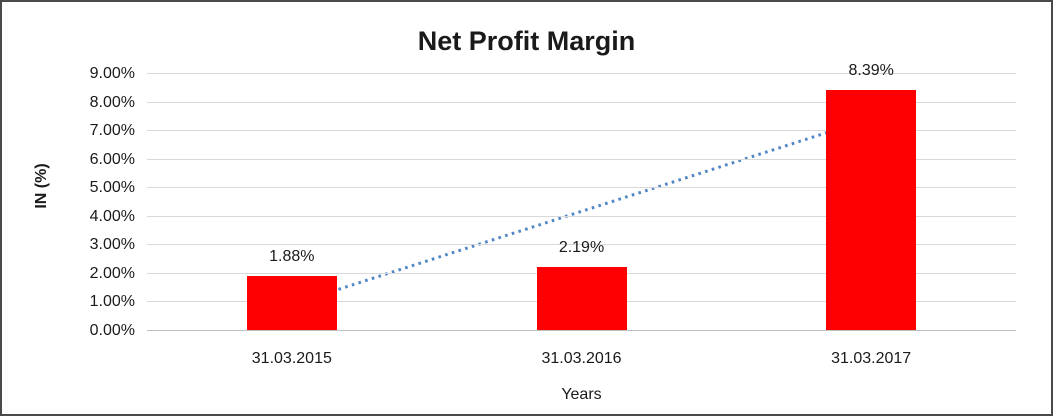 The image size is (1053, 416). What do you see at coordinates (581, 358) in the screenshot?
I see `x-category-label: 31.03.2016` at bounding box center [581, 358].